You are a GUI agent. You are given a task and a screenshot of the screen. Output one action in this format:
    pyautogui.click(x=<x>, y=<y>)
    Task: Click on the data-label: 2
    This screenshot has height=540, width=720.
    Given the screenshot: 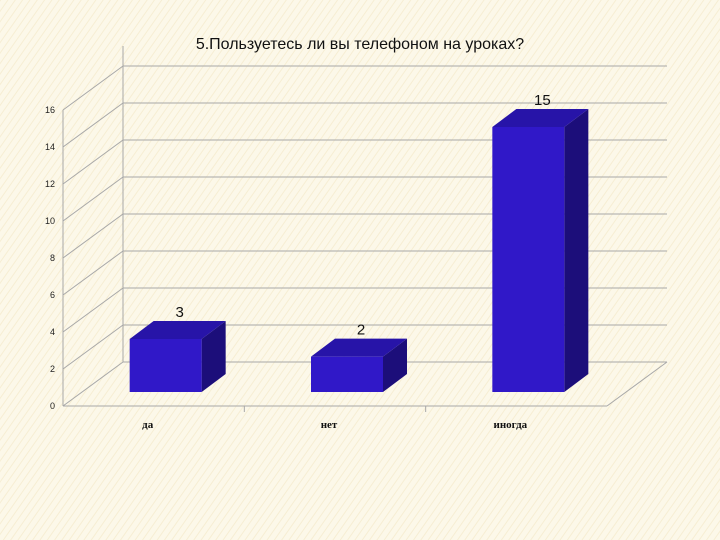 What is the action you would take?
    pyautogui.click(x=361, y=330)
    